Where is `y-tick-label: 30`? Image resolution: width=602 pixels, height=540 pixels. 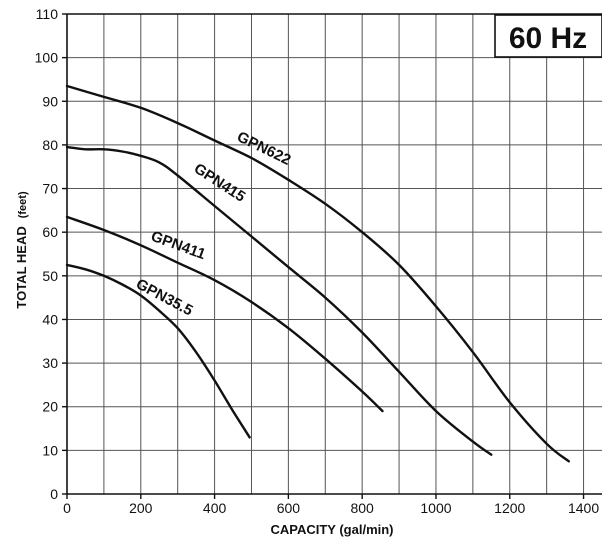 y-tick-label: 30 is located at coordinates (50, 363).